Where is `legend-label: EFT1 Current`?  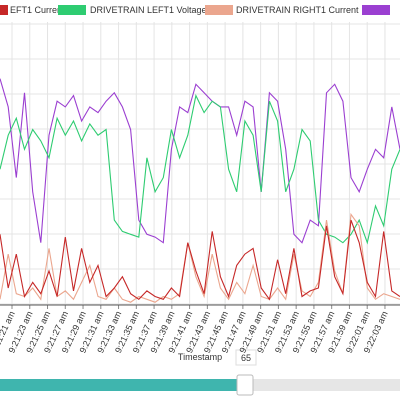 legend-label: EFT1 Current is located at coordinates (37, 10).